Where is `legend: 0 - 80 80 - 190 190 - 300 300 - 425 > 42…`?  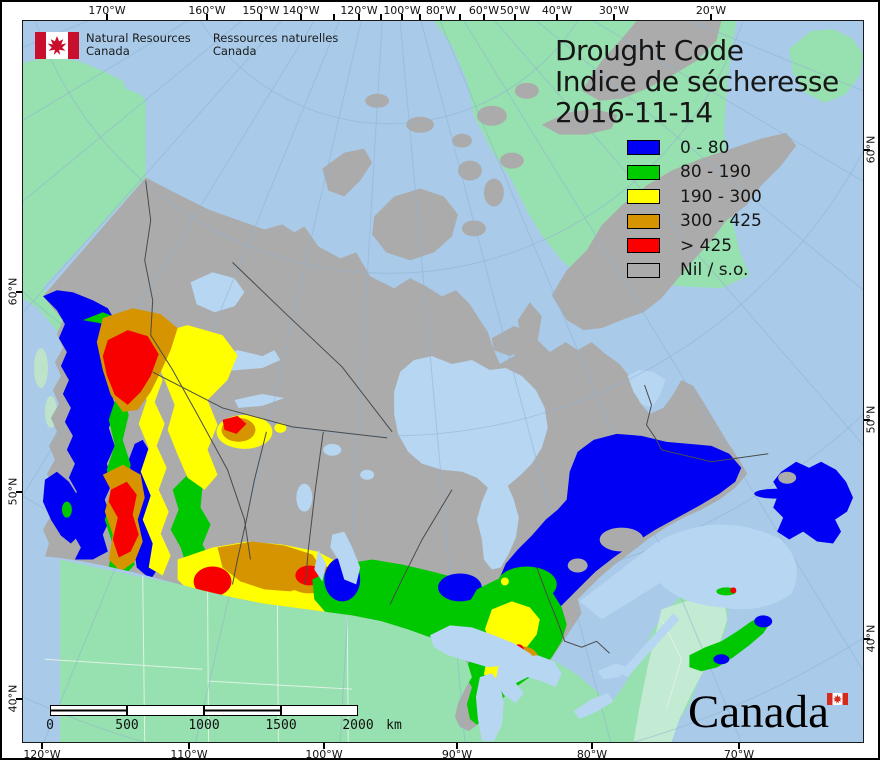 legend: 0 - 80 80 - 190 190 - 300 300 - 425 > 42… is located at coordinates (694, 212).